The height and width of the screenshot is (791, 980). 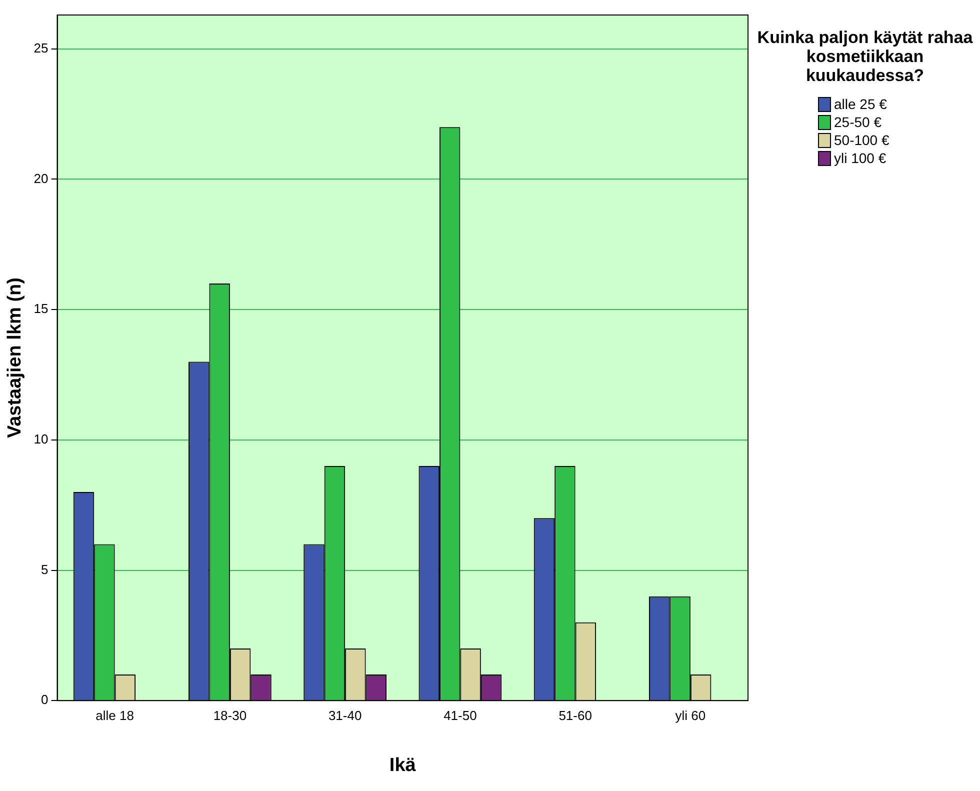 What do you see at coordinates (41, 178) in the screenshot?
I see `y-tick-label: 20` at bounding box center [41, 178].